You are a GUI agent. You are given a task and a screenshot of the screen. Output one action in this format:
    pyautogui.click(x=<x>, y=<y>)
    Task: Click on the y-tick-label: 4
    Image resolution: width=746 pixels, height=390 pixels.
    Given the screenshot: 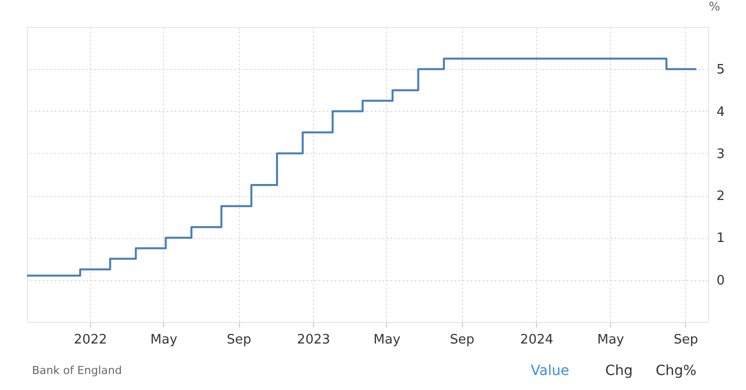 What is the action you would take?
    pyautogui.click(x=720, y=112)
    